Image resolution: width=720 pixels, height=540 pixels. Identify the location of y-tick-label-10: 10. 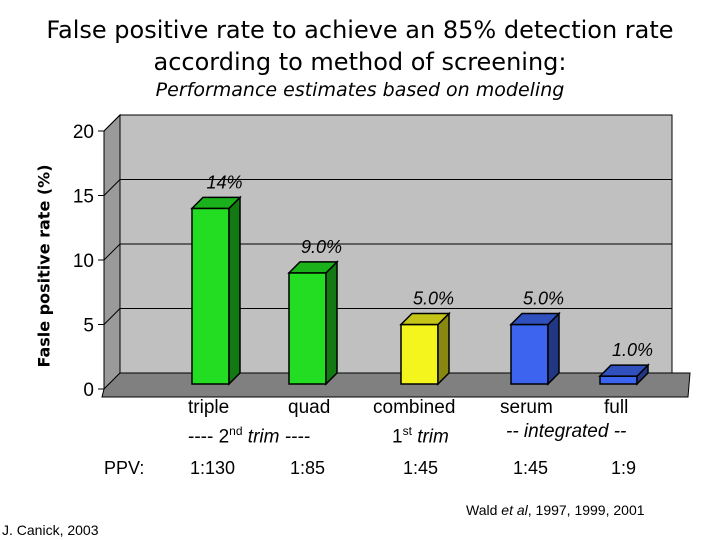
(83, 261).